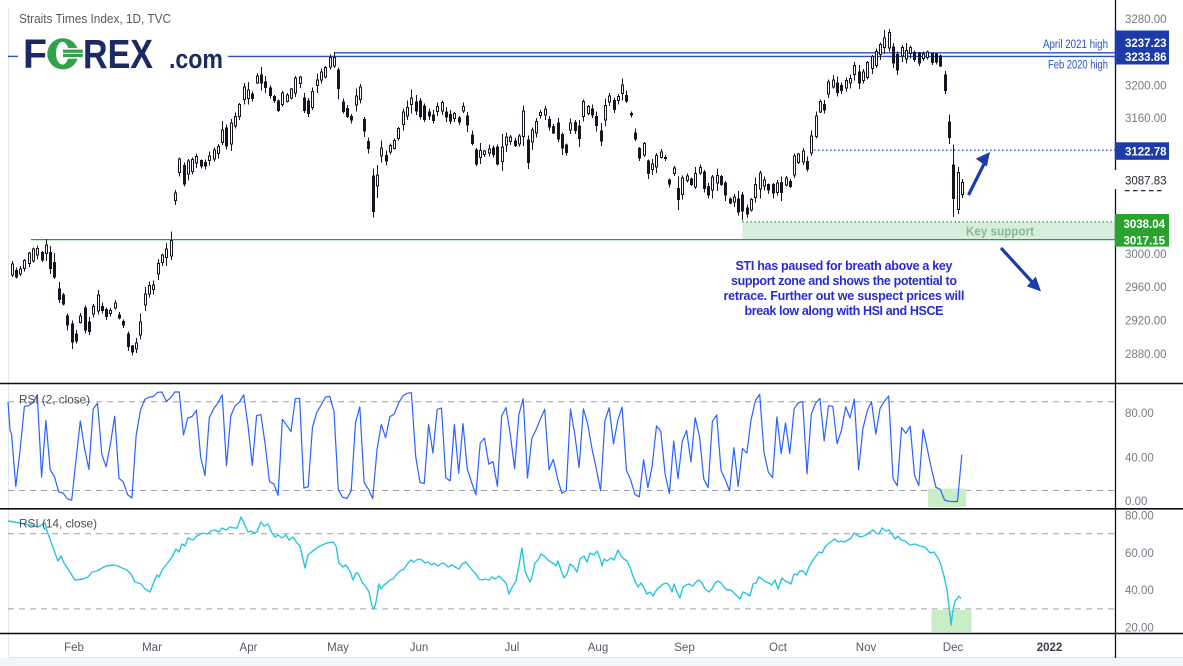 The height and width of the screenshot is (666, 1183). What do you see at coordinates (1000, 232) in the screenshot?
I see `svg-text: Key support` at bounding box center [1000, 232].